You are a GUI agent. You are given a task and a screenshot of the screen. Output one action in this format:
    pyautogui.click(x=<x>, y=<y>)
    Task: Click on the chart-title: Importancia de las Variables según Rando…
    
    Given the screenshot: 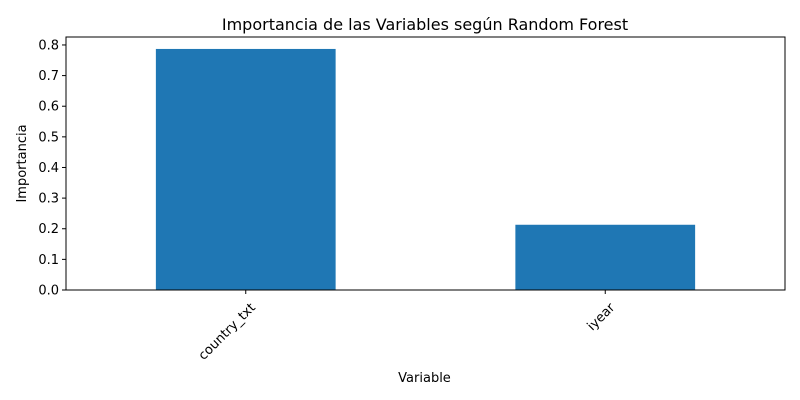 What is the action you would take?
    pyautogui.click(x=425, y=24)
    